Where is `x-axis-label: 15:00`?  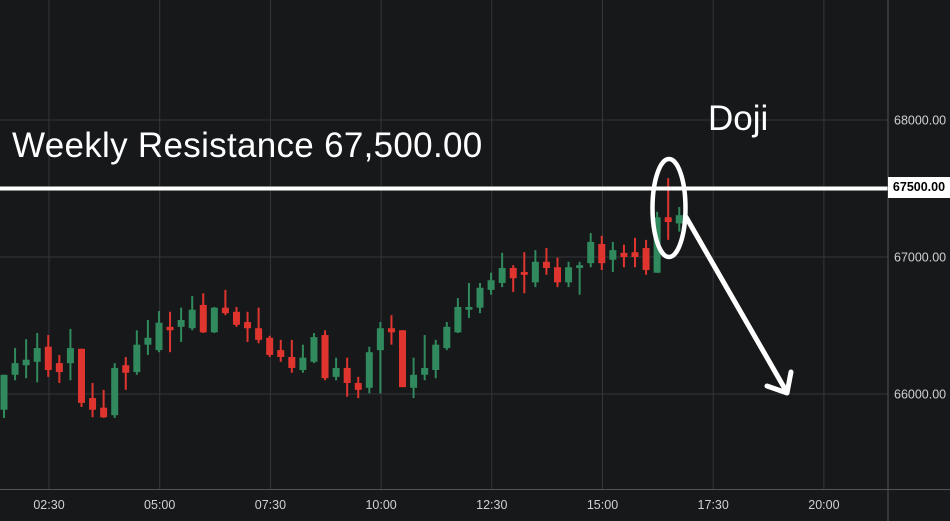
x-axis-label: 15:00 is located at coordinates (602, 505).